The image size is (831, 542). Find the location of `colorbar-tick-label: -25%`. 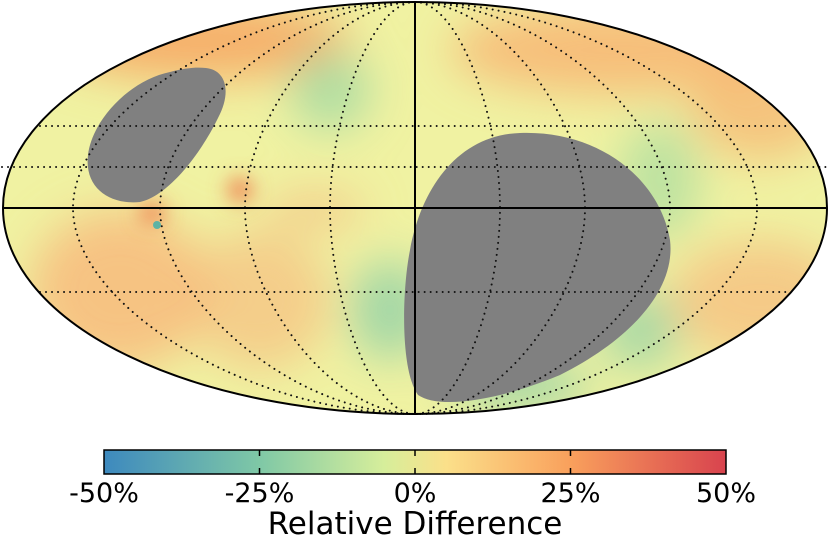

colorbar-tick-label: -25% is located at coordinates (259, 493).